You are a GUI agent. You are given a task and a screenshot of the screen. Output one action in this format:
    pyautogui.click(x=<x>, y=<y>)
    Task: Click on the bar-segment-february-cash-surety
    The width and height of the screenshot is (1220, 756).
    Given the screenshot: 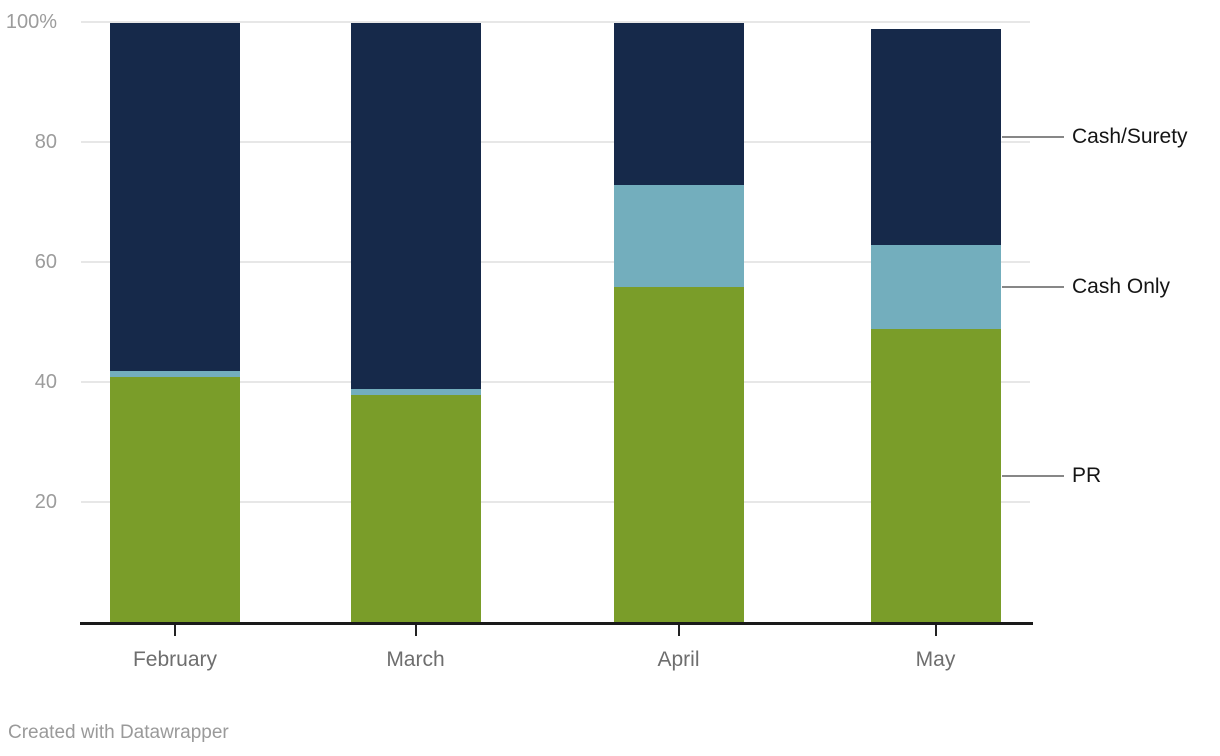 What is the action you would take?
    pyautogui.click(x=175, y=197)
    